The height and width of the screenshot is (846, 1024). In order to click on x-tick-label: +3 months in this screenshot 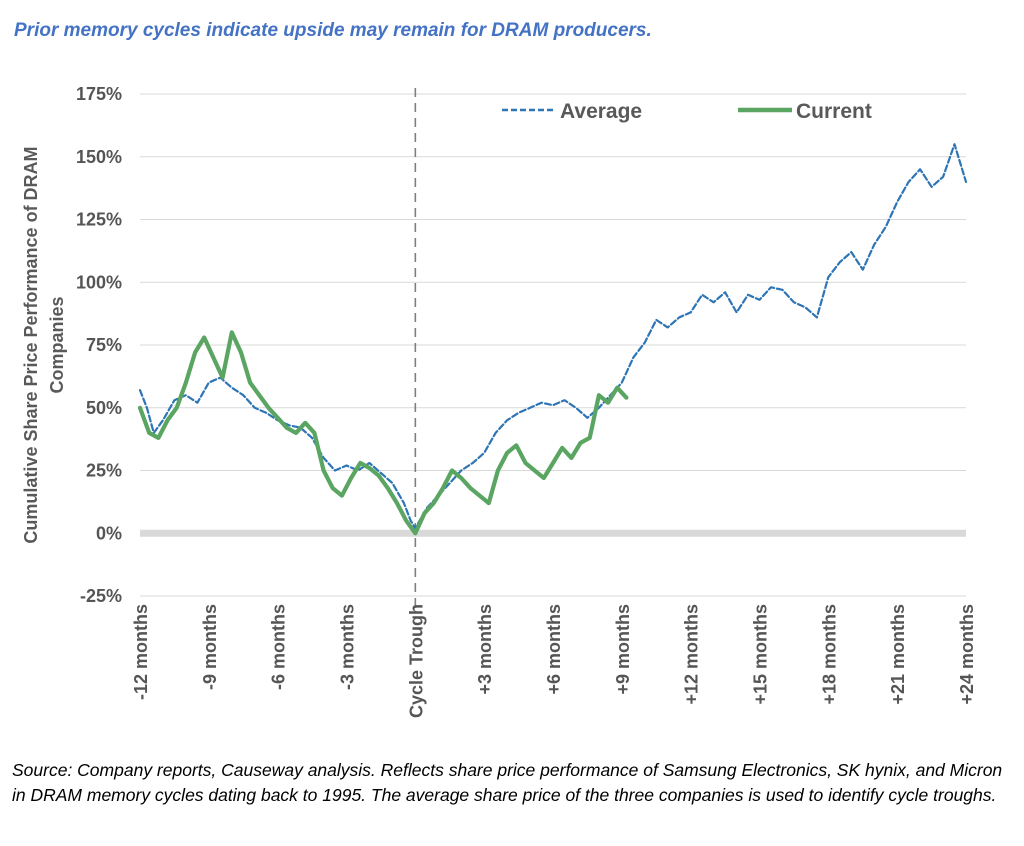, I will do `click(485, 649)`.